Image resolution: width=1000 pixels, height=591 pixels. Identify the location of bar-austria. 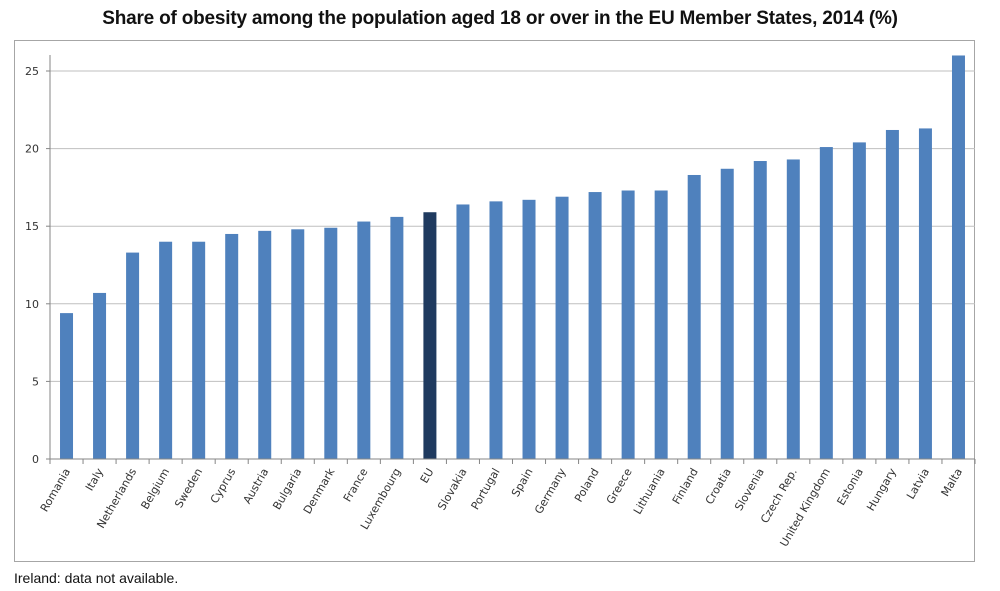
(265, 344).